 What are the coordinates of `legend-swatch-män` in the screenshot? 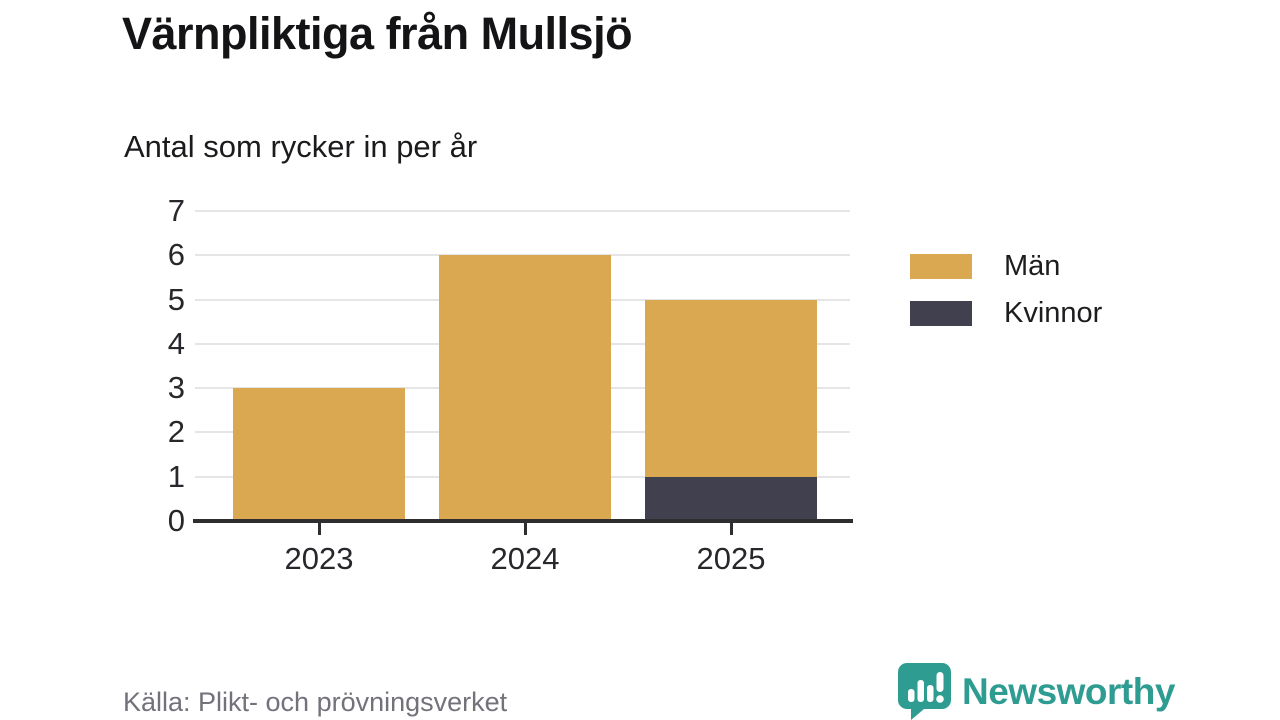 It's located at (941, 266).